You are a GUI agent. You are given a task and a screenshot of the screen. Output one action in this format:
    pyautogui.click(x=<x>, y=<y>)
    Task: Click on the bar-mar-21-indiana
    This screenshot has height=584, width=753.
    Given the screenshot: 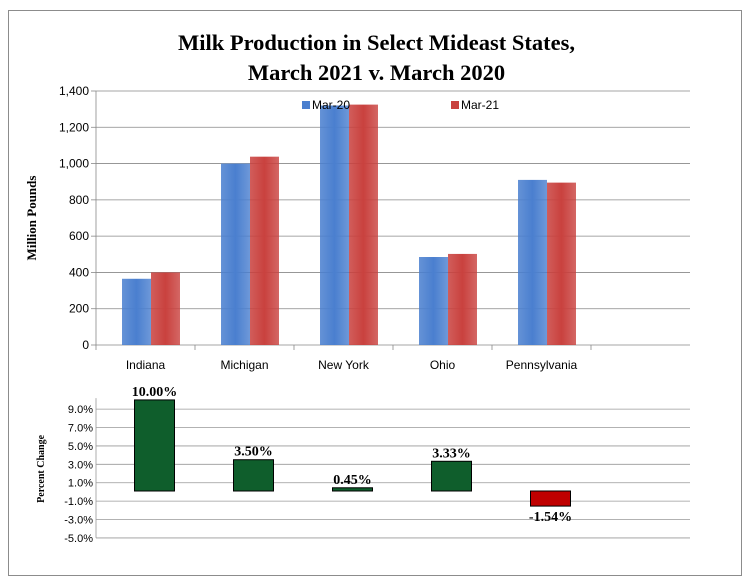 What is the action you would take?
    pyautogui.click(x=165, y=308)
    